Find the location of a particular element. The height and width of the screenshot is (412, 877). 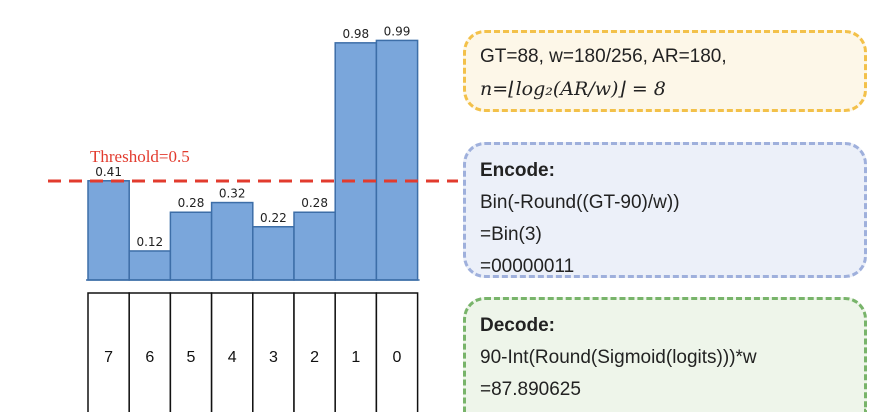

bar-value-label: 0.41 is located at coordinates (108, 172).